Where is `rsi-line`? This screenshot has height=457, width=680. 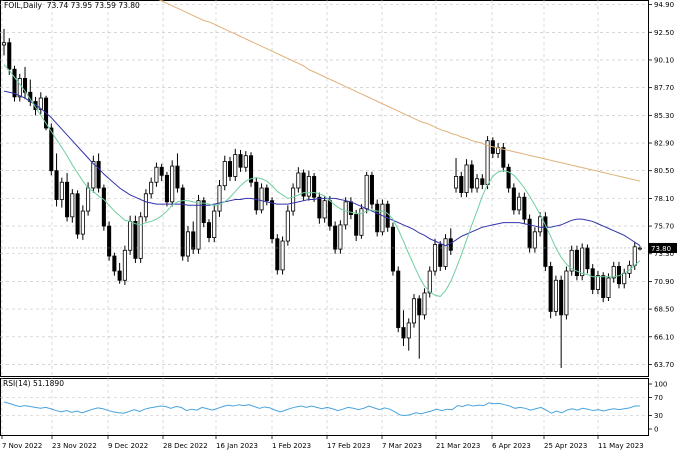
rsi-line is located at coordinates (322, 409).